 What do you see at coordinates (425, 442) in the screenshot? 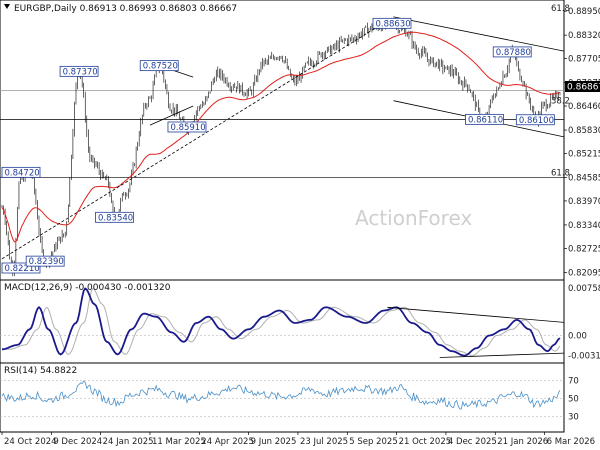
I see `x-tick-label: 21 Oct 2025` at bounding box center [425, 442].